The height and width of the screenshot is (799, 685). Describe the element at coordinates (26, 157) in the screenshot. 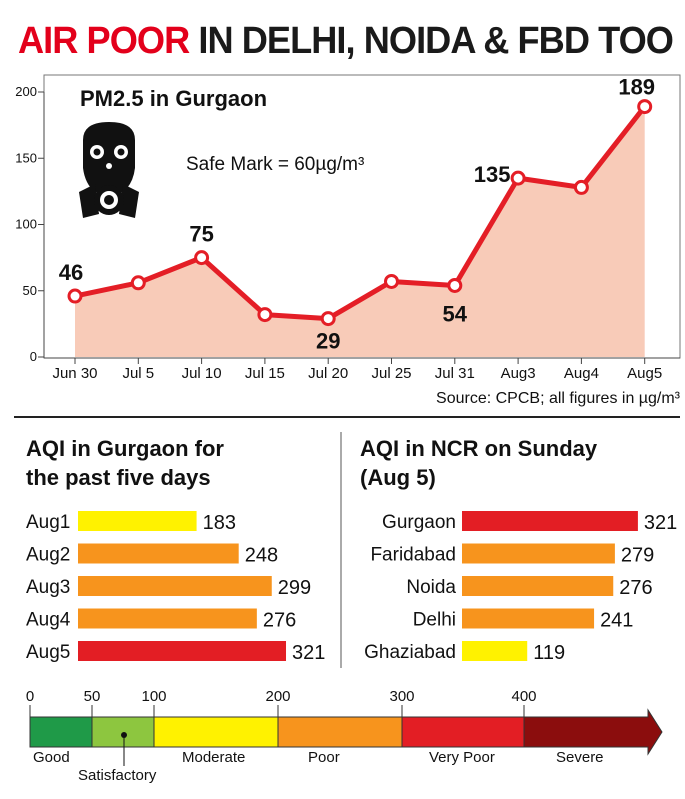

I see `y-tick-label: 150` at that location.